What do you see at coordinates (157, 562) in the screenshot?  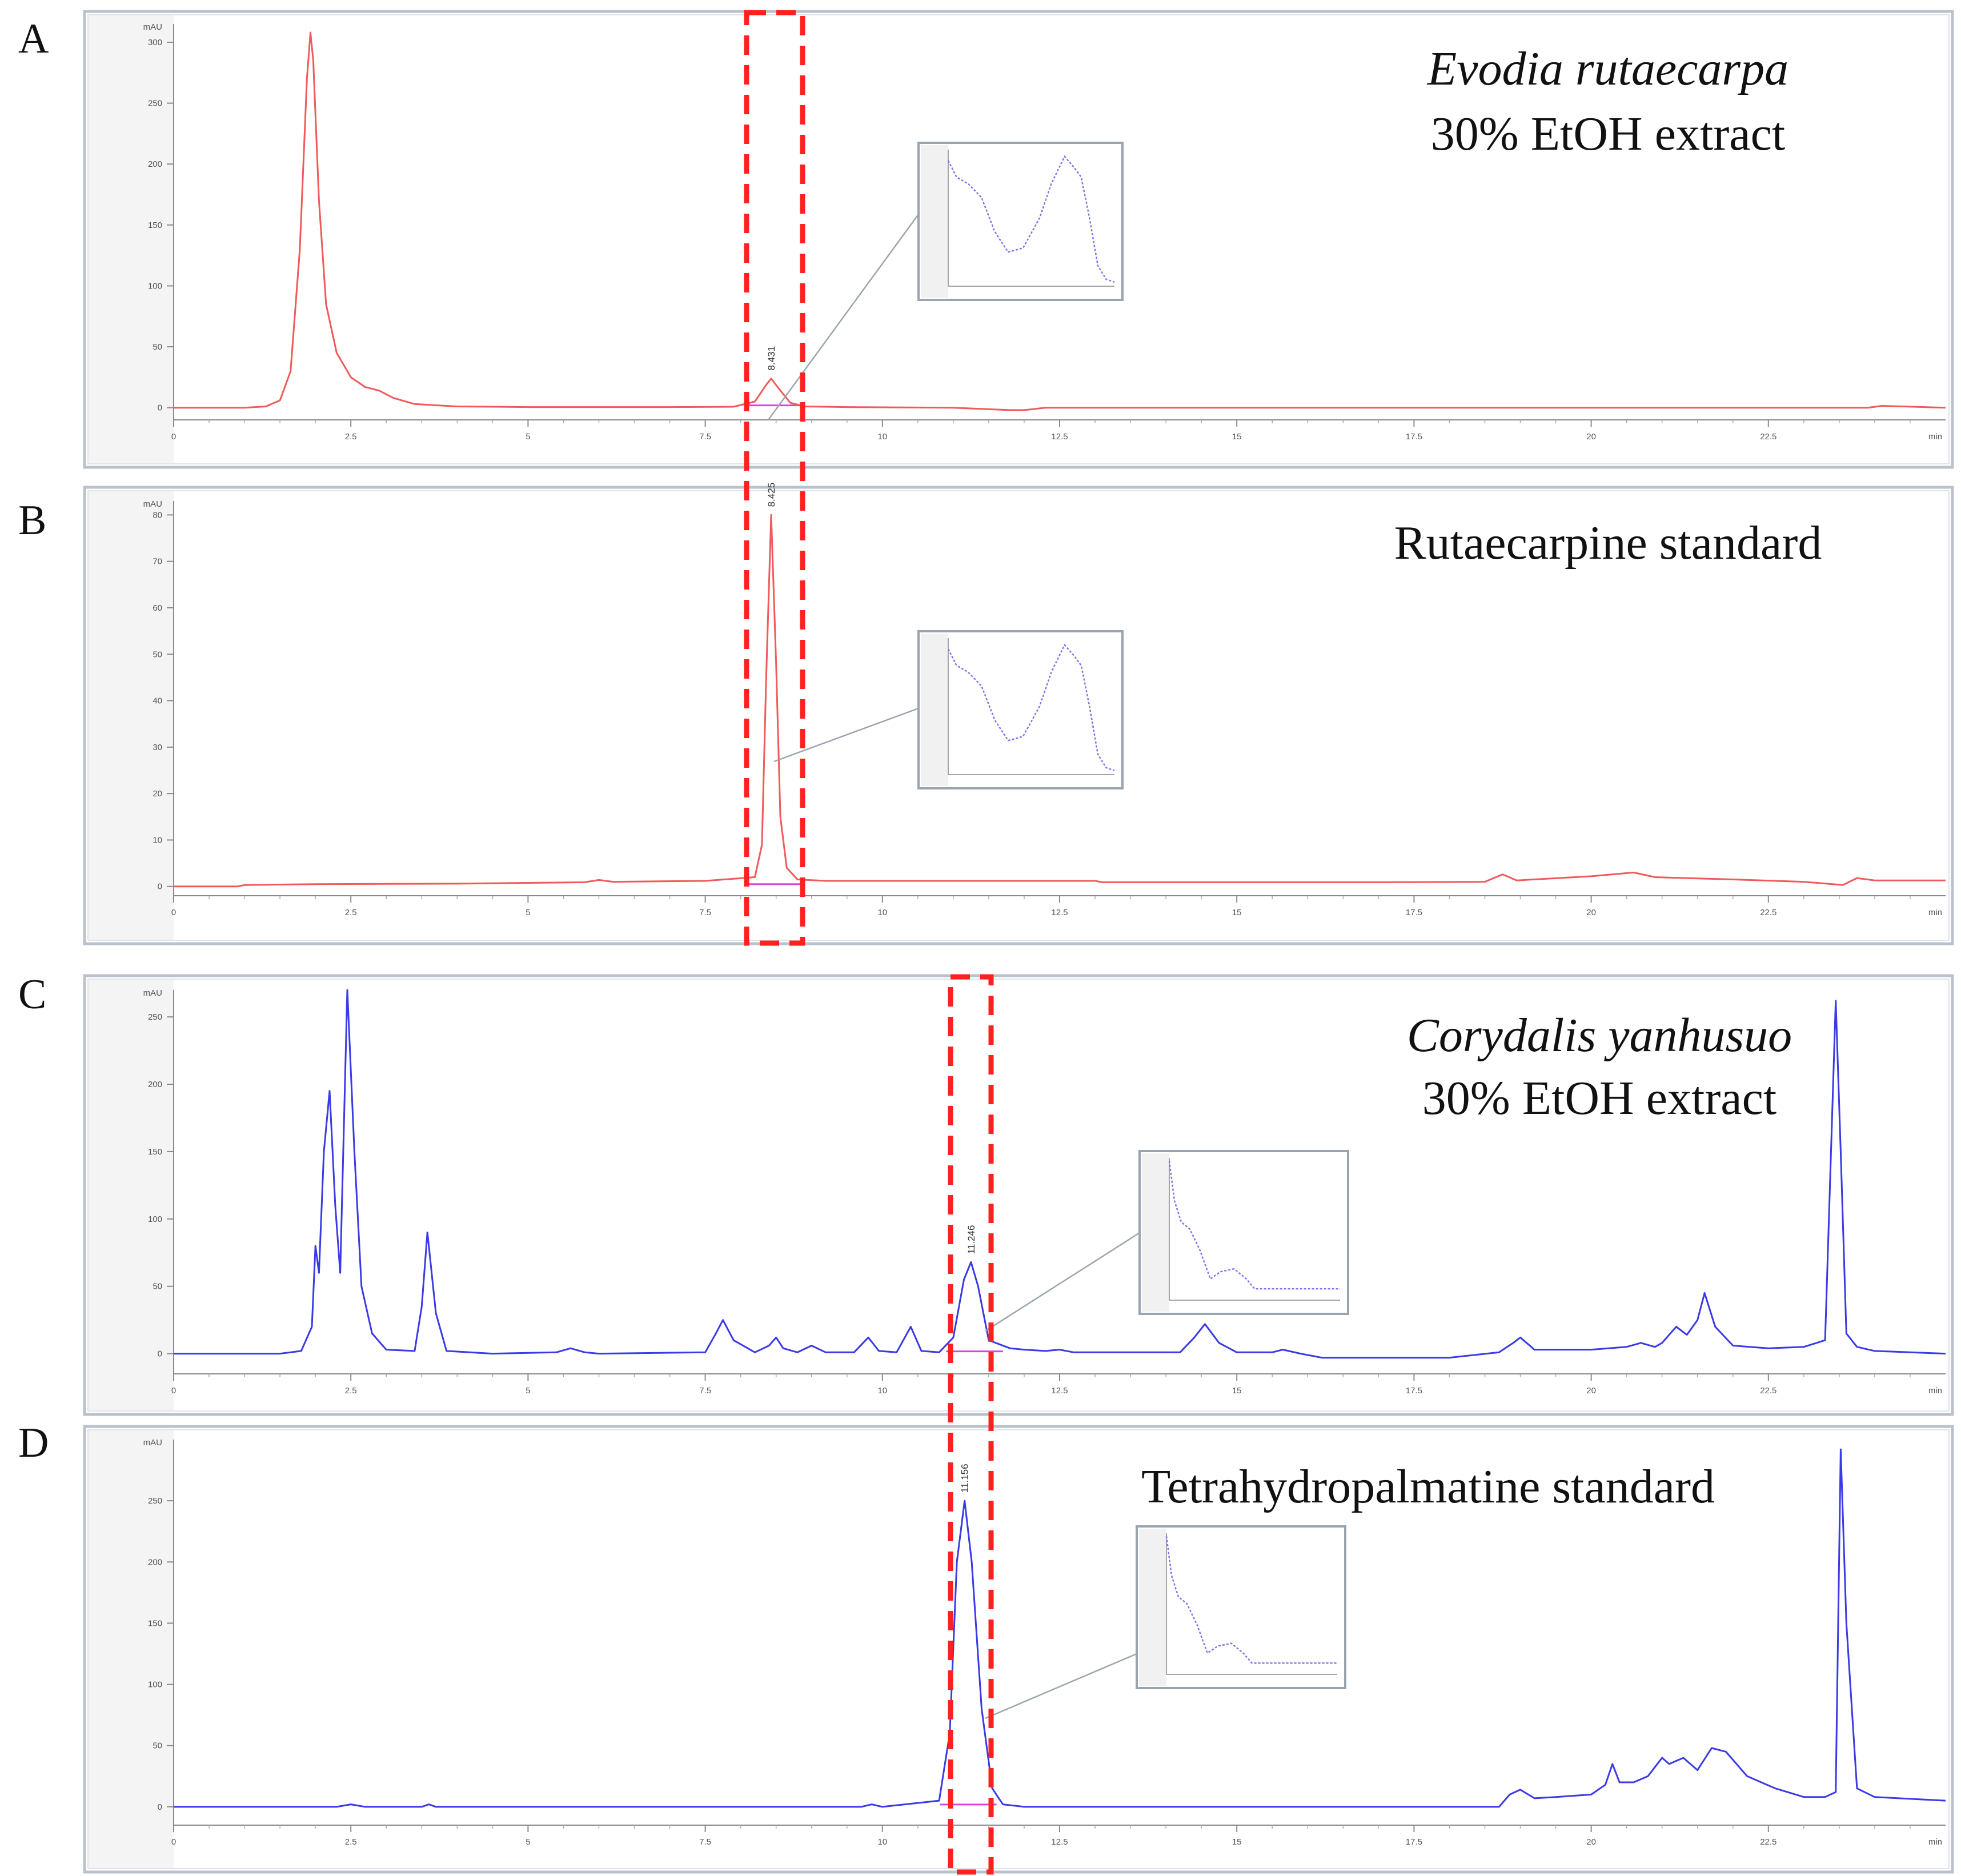 I see `y-tick-label: 70` at bounding box center [157, 562].